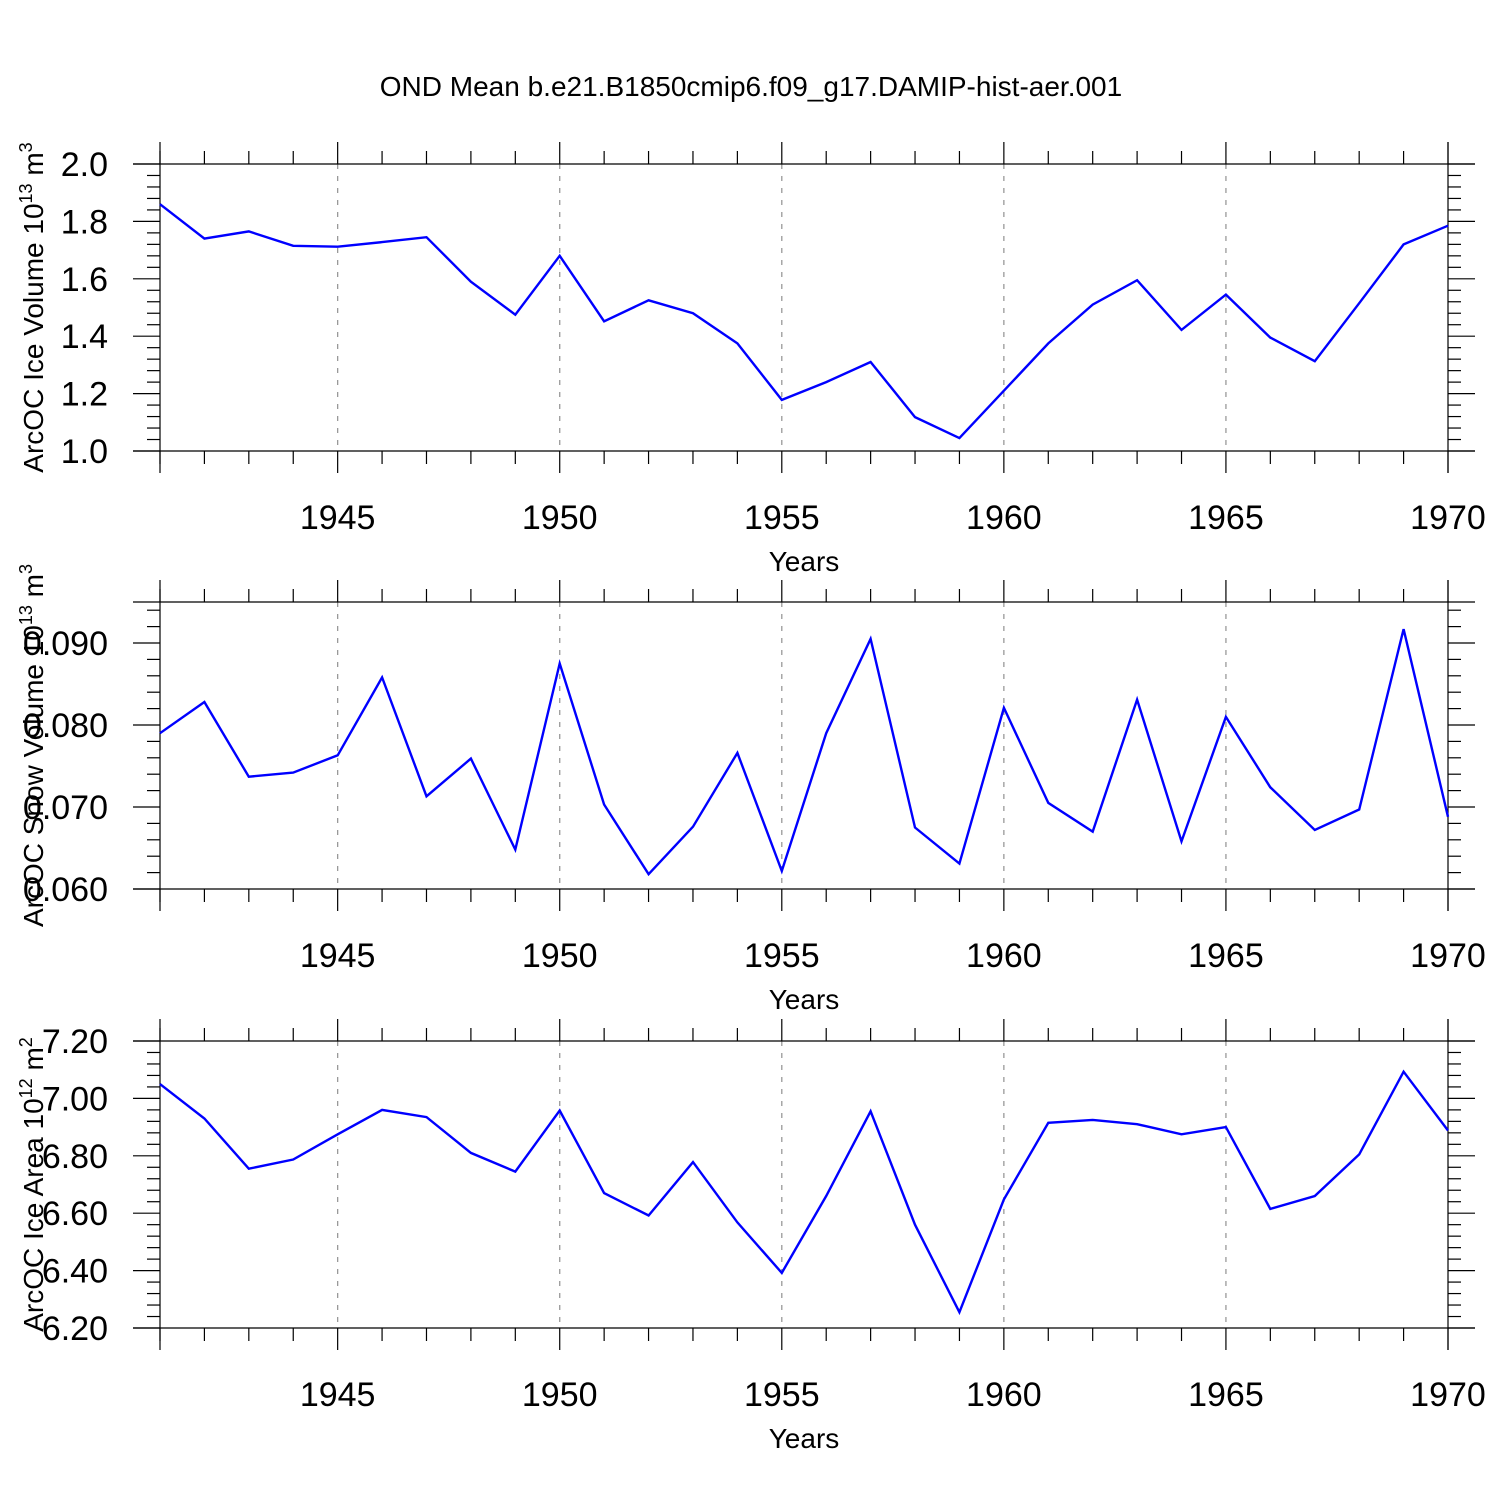  What do you see at coordinates (65, 890) in the screenshot?
I see `y-tick-label: 0.060` at bounding box center [65, 890].